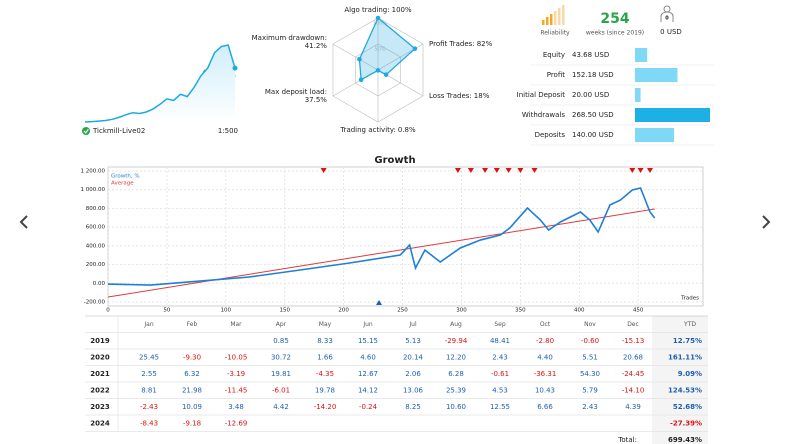 The width and height of the screenshot is (790, 444). What do you see at coordinates (461, 311) in the screenshot?
I see `x-tick-label: 300` at bounding box center [461, 311].